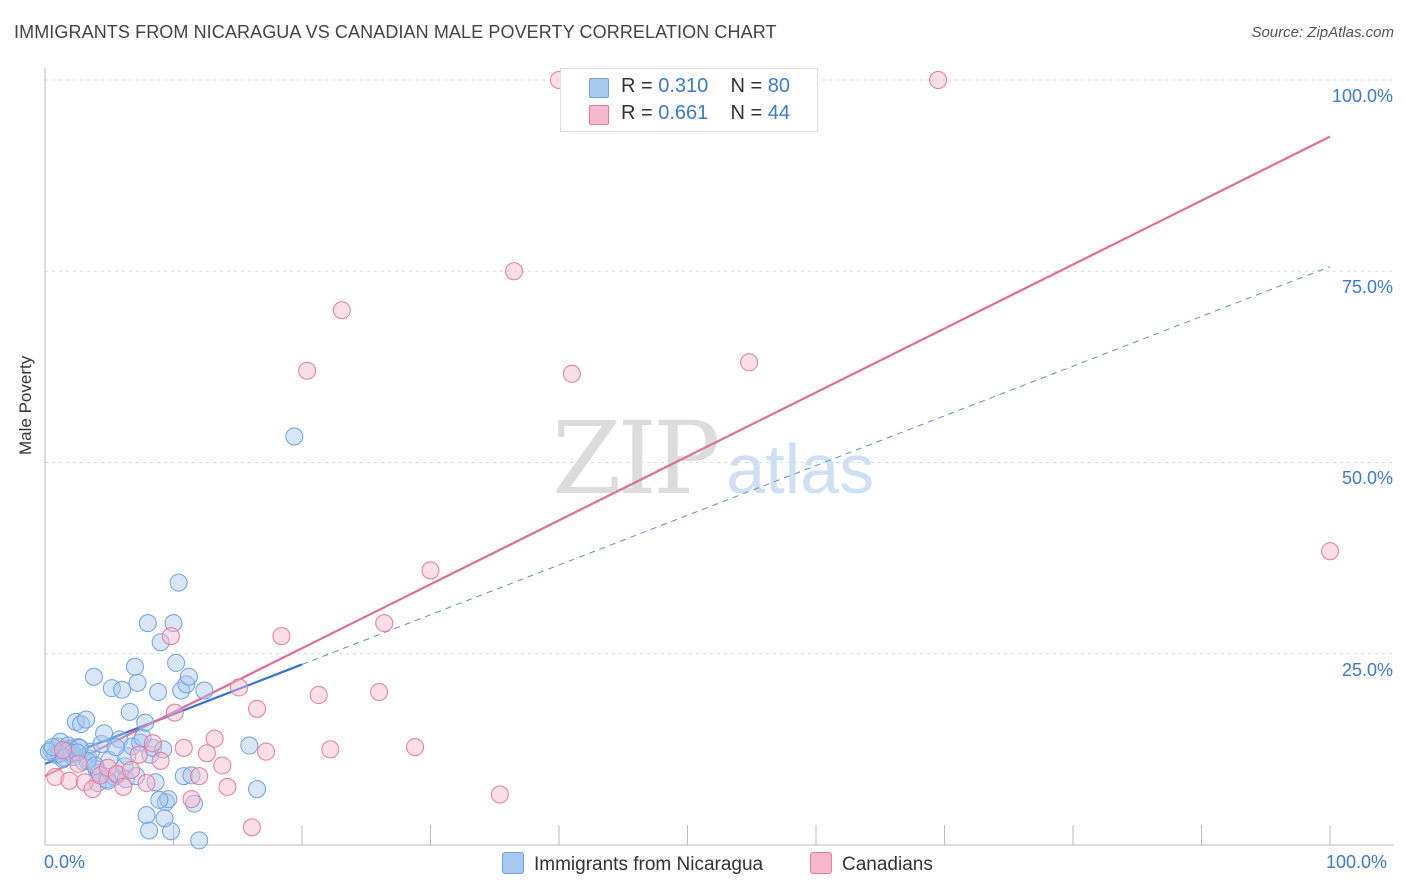  What do you see at coordinates (683, 86) in the screenshot?
I see `r-value: 0.310` at bounding box center [683, 86].